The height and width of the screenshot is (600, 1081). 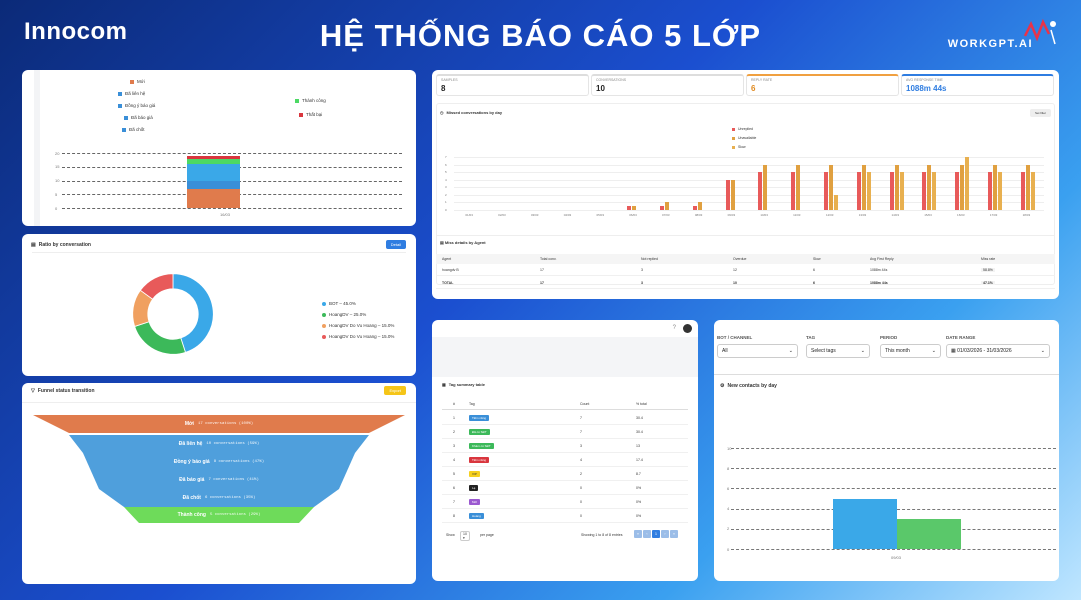 What do you see at coordinates (342, 303) in the screenshot?
I see `legend-label: BOT – 45.0%` at bounding box center [342, 303].